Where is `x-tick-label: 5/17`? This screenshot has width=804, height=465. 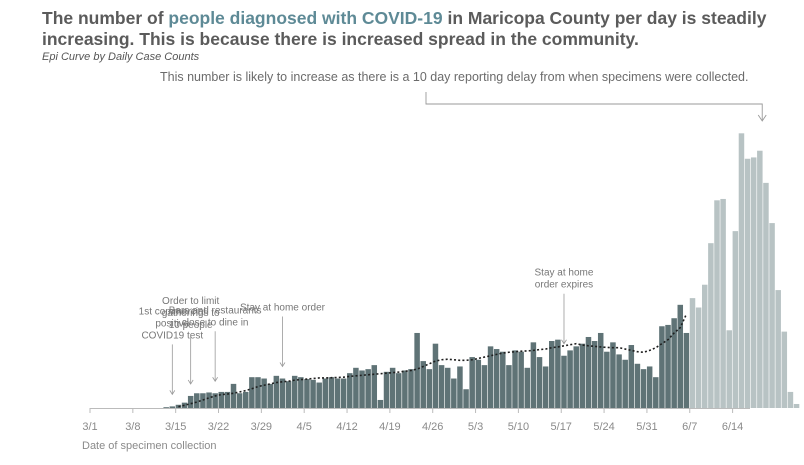
x-tick-label: 5/17 is located at coordinates (561, 427).